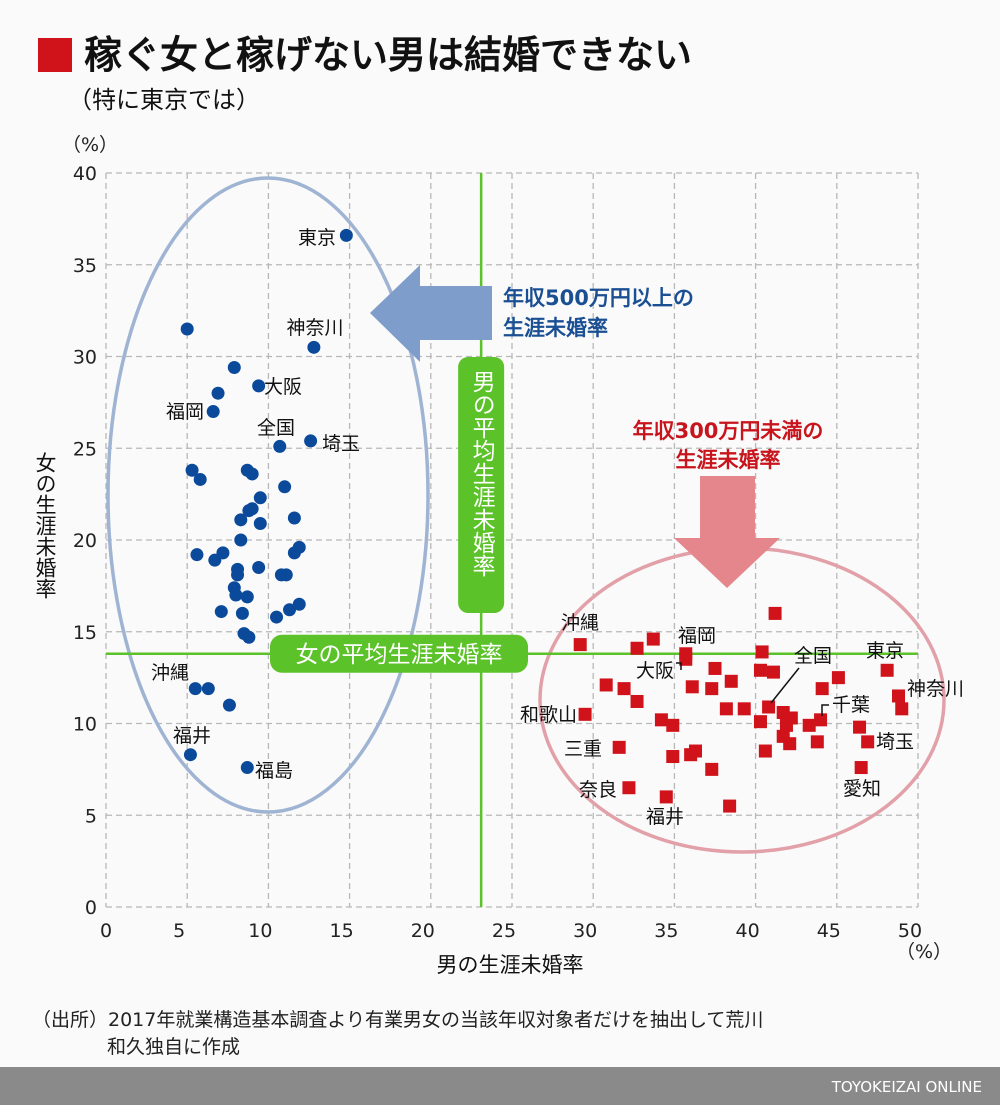  I want to click on y-tick-label: 35, so click(85, 266).